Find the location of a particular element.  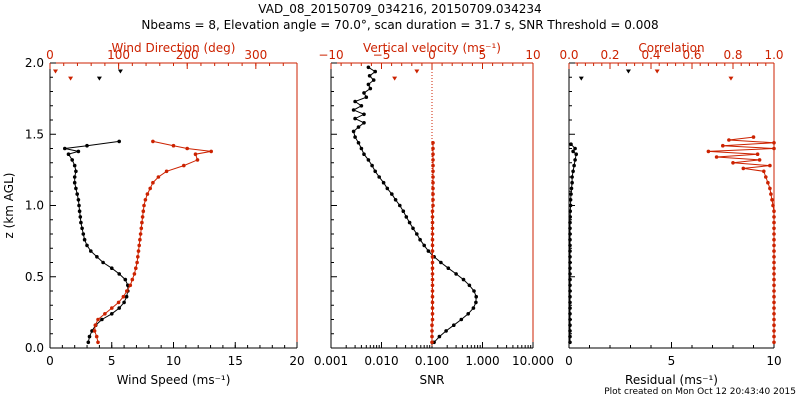

x-tick-label: 0.010 is located at coordinates (381, 361).